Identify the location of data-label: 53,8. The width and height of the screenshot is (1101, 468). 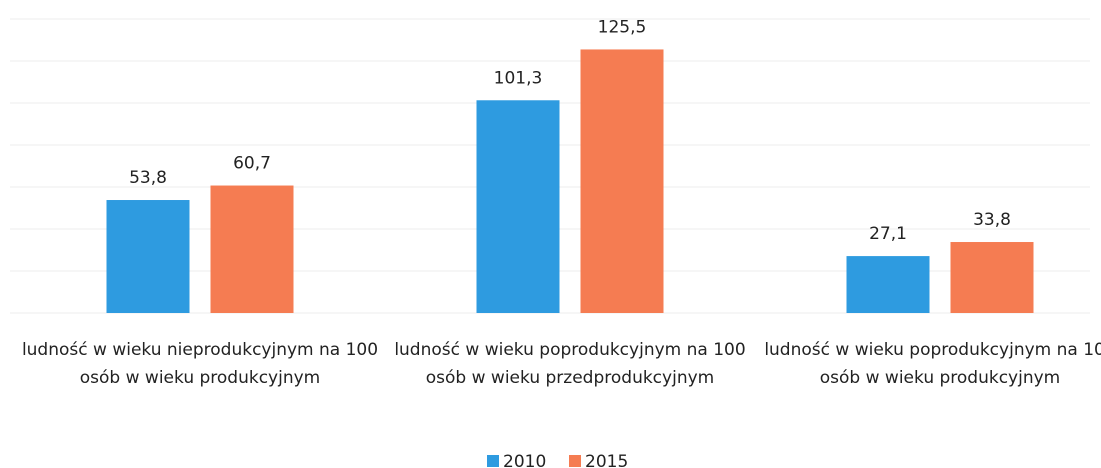
(148, 178).